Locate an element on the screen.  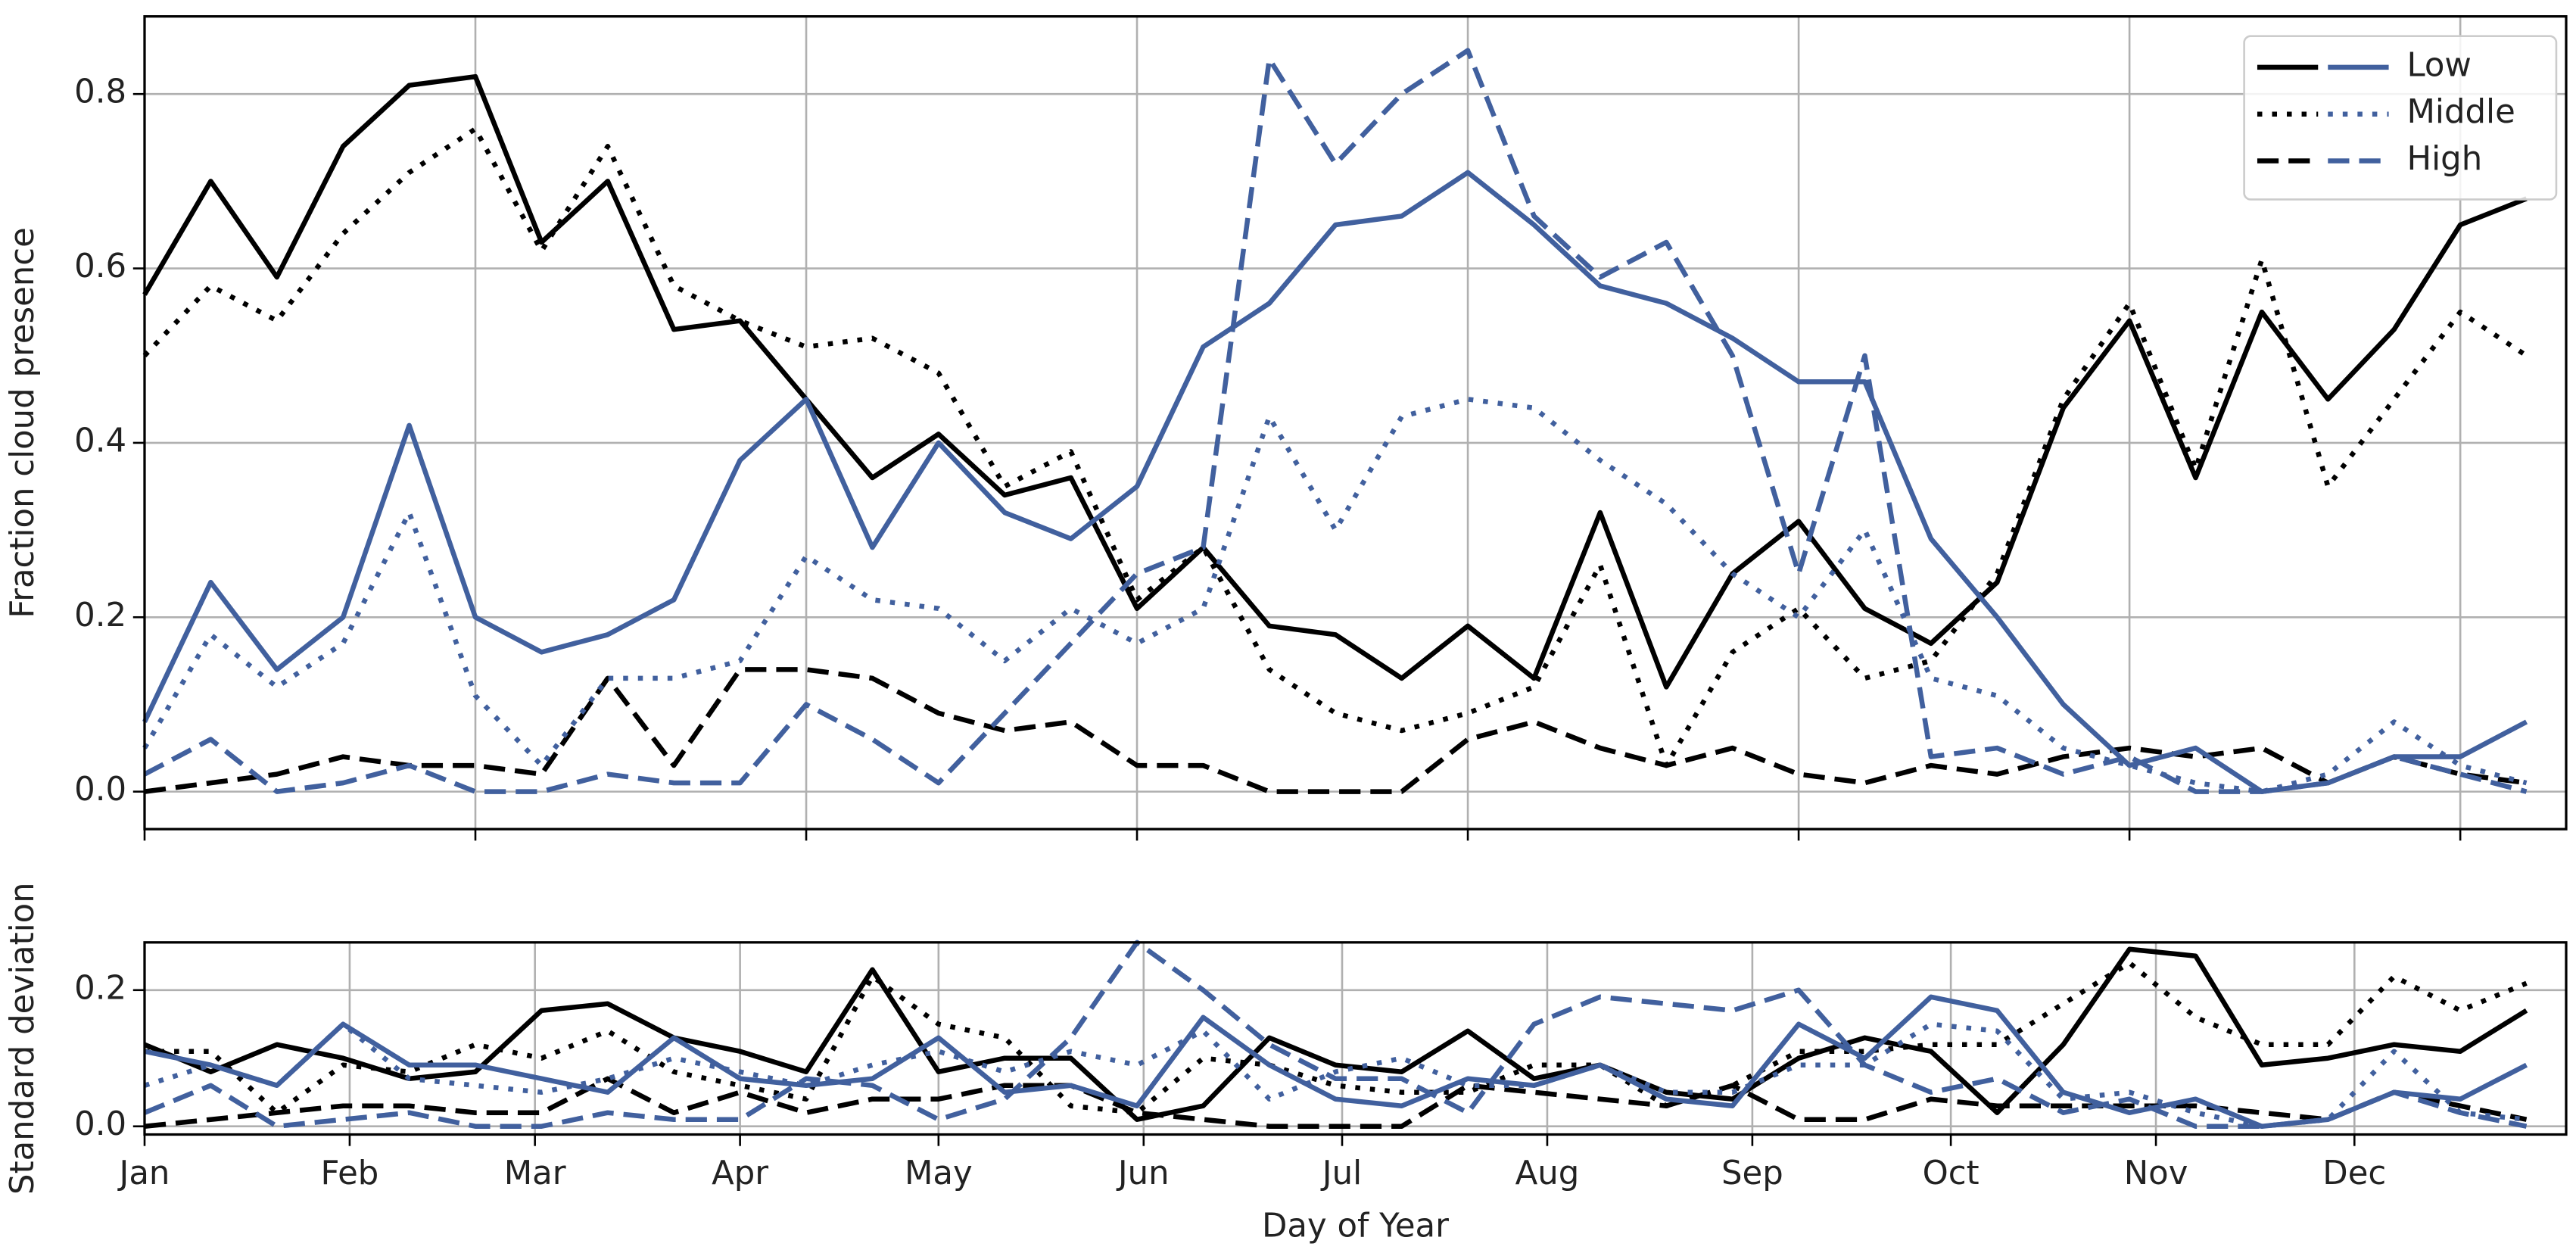
y-tick-label: 0.8 is located at coordinates (100, 92).